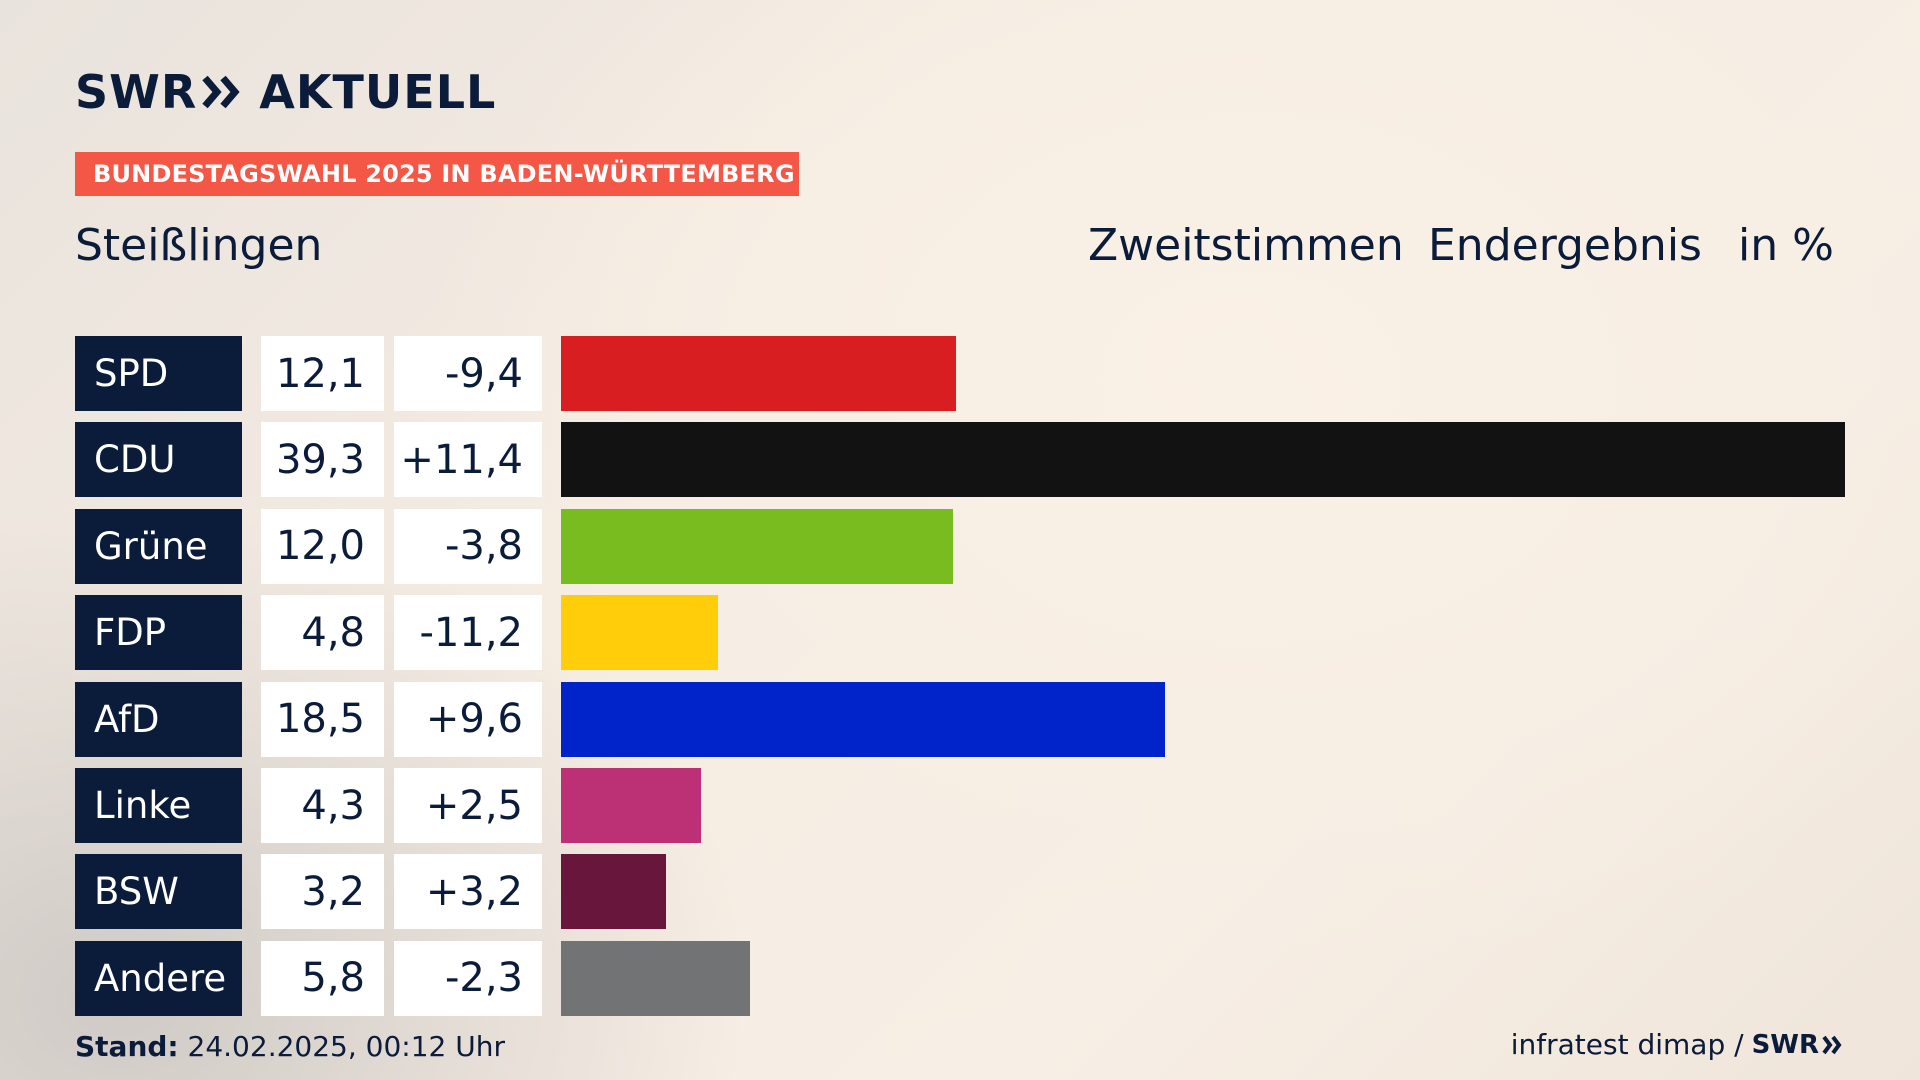 The height and width of the screenshot is (1080, 1920). I want to click on party-label: CDU, so click(158, 460).